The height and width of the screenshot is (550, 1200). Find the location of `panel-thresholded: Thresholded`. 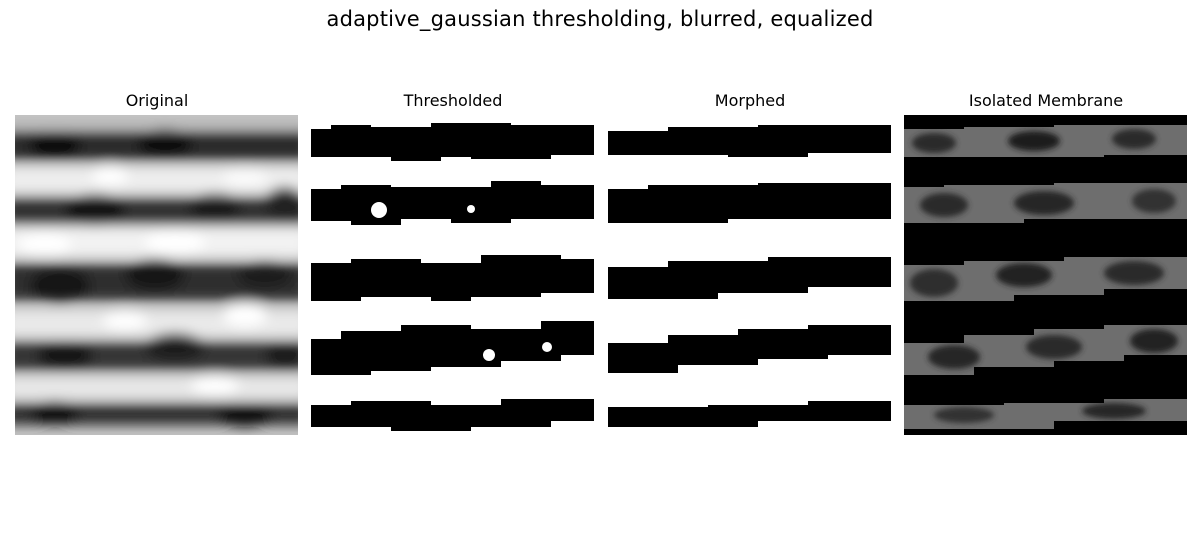

panel-thresholded: Thresholded is located at coordinates (453, 261).